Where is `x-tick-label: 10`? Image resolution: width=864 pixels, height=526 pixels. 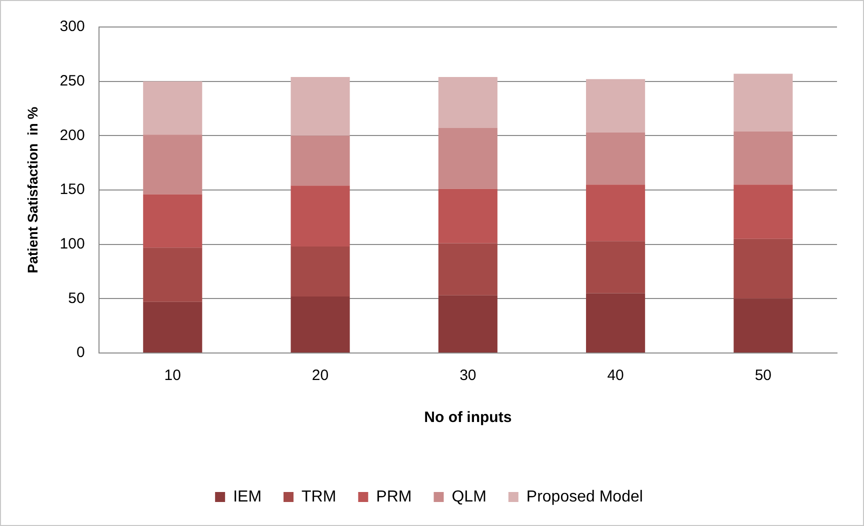
x-tick-label: 10 is located at coordinates (172, 375).